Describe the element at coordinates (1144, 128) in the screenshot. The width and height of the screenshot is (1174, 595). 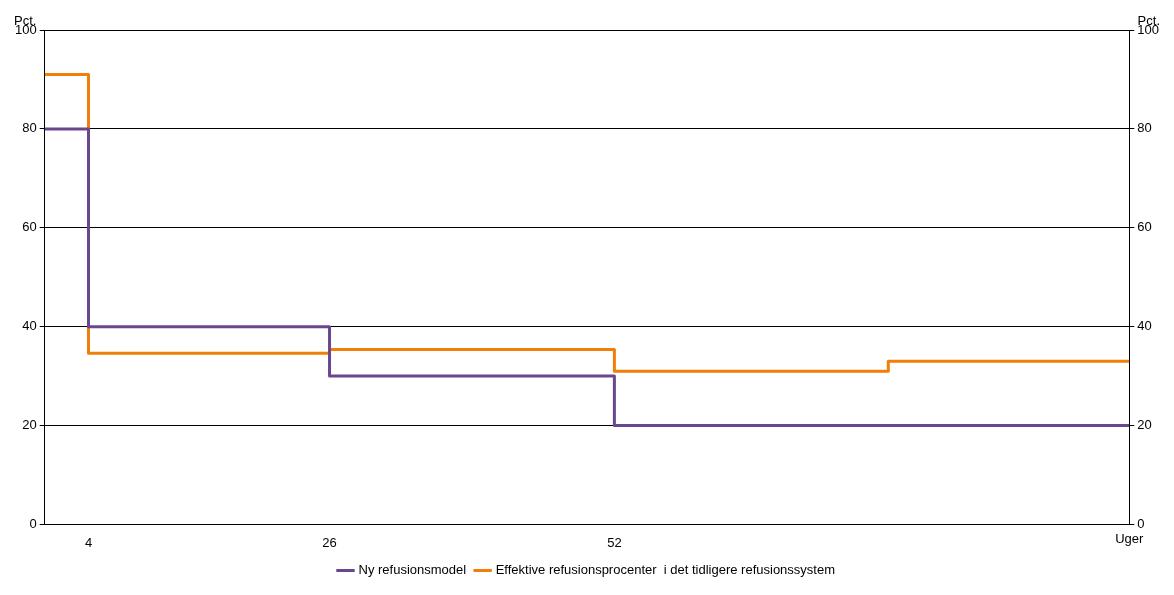
I see `y2-tick-label: 80` at that location.